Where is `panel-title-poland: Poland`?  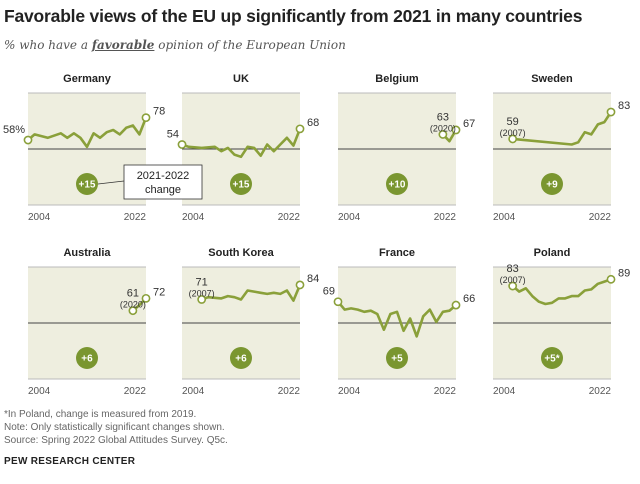
panel-title-poland: Poland is located at coordinates (552, 253).